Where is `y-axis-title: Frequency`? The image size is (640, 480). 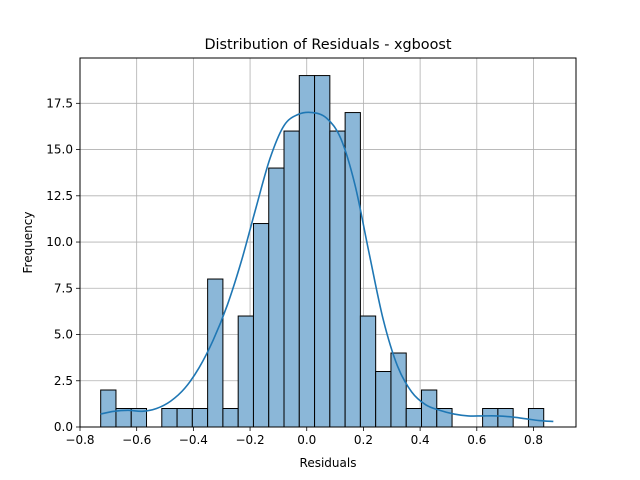 y-axis-title: Frequency is located at coordinates (28, 243).